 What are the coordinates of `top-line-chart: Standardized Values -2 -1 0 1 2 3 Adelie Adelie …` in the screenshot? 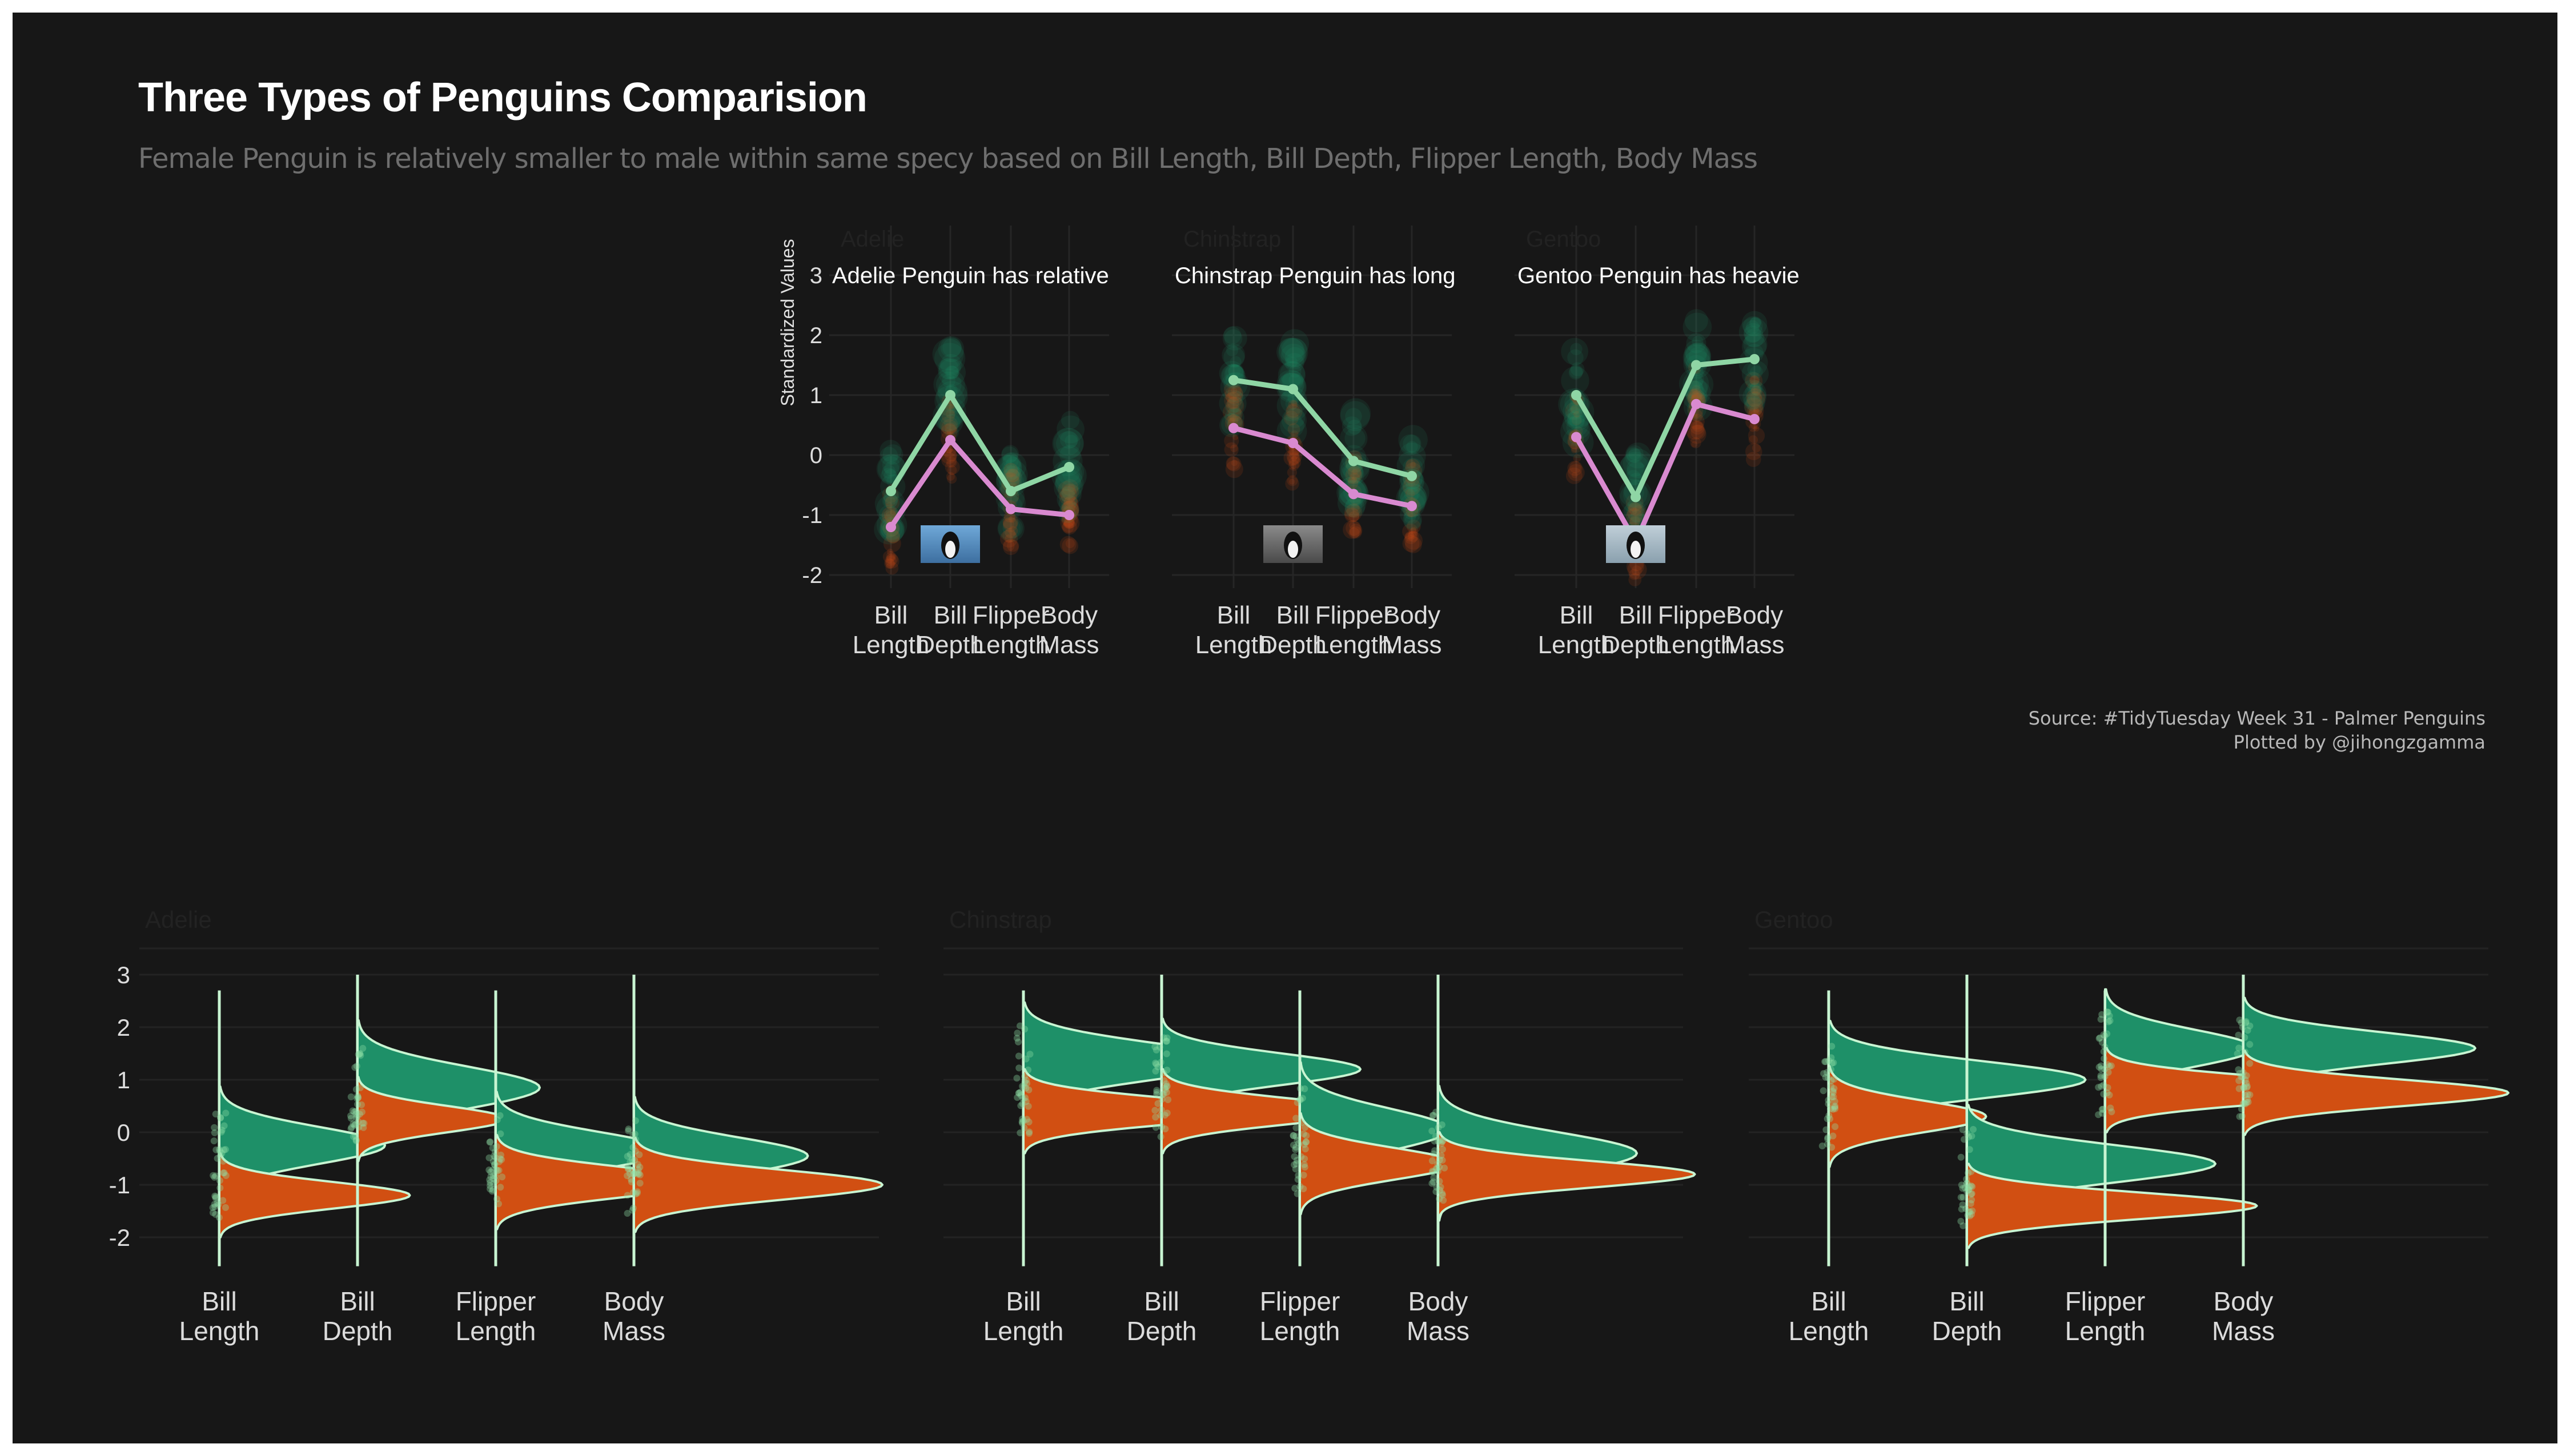 It's located at (1288, 442).